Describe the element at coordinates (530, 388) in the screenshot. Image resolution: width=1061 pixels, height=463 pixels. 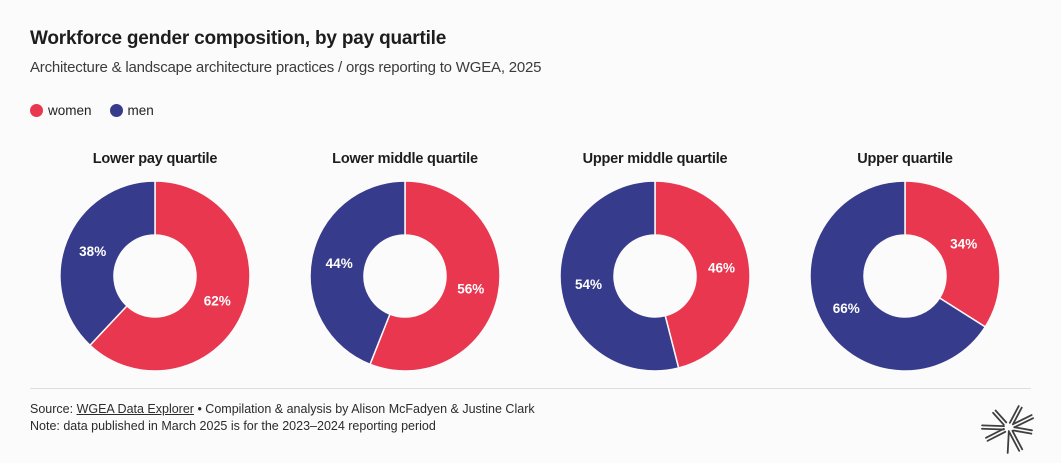
I see `footer-divider` at that location.